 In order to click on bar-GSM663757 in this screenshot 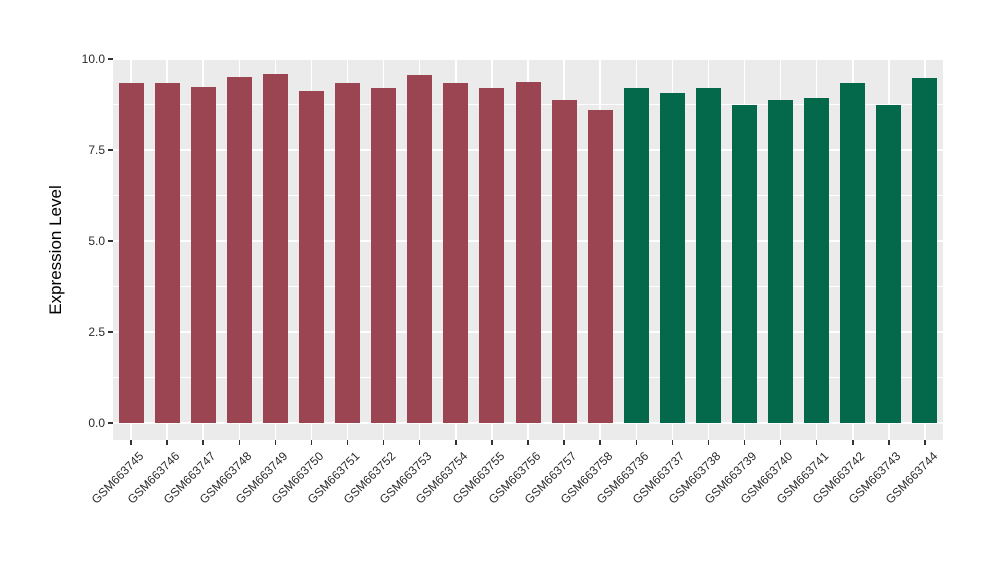, I will do `click(564, 261)`.